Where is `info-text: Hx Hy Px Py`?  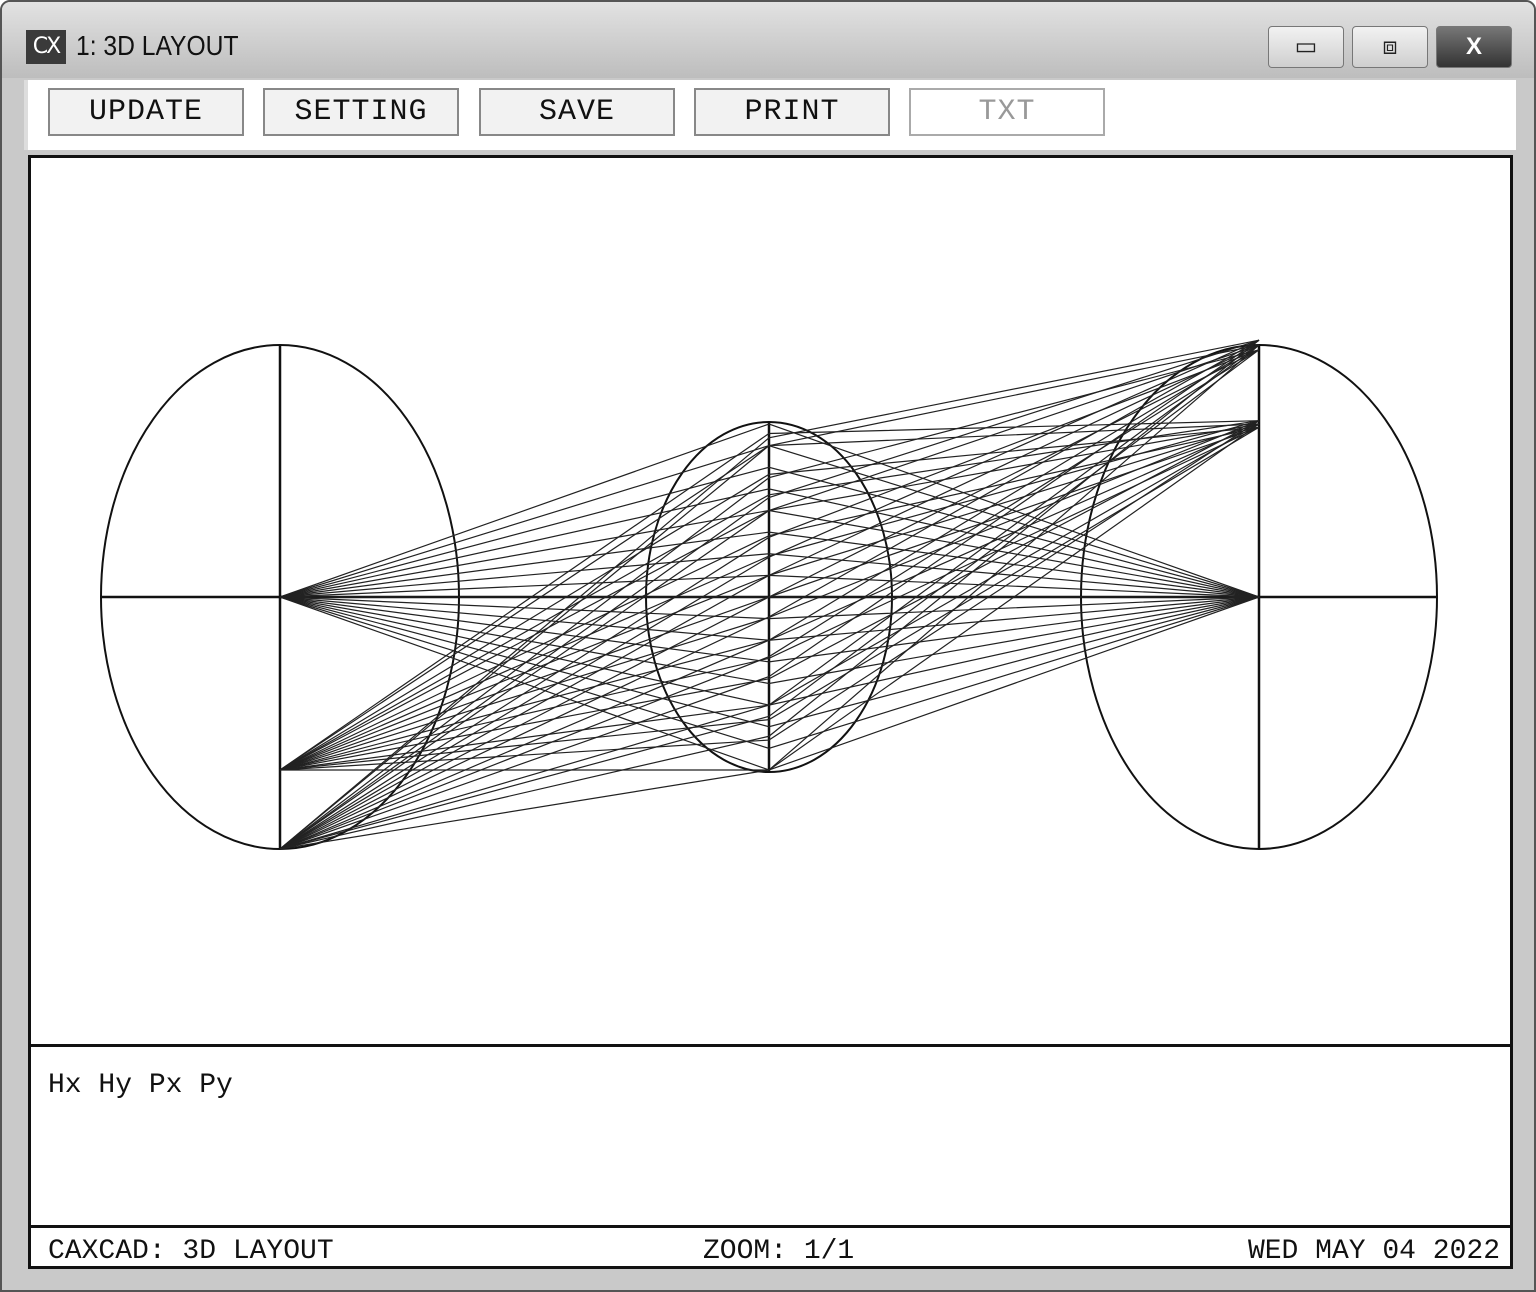 info-text: Hx Hy Px Py is located at coordinates (140, 1085).